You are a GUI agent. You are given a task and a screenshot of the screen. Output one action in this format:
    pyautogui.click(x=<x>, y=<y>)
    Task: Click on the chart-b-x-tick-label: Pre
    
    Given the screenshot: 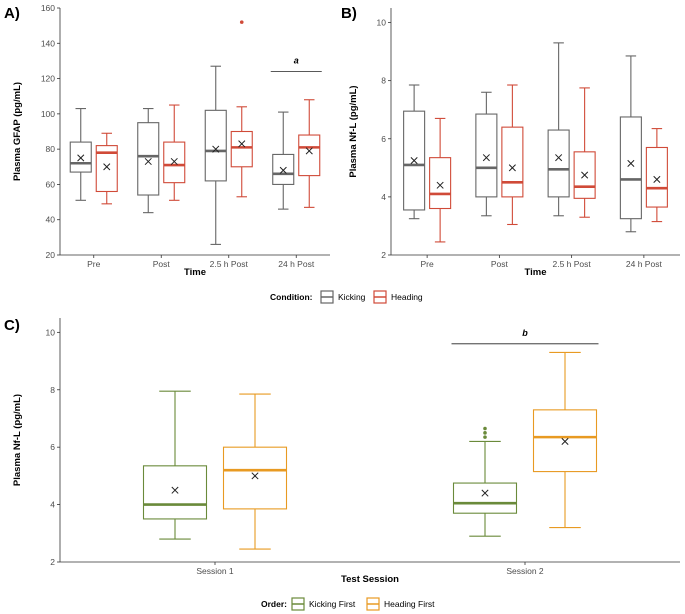 What is the action you would take?
    pyautogui.click(x=428, y=264)
    